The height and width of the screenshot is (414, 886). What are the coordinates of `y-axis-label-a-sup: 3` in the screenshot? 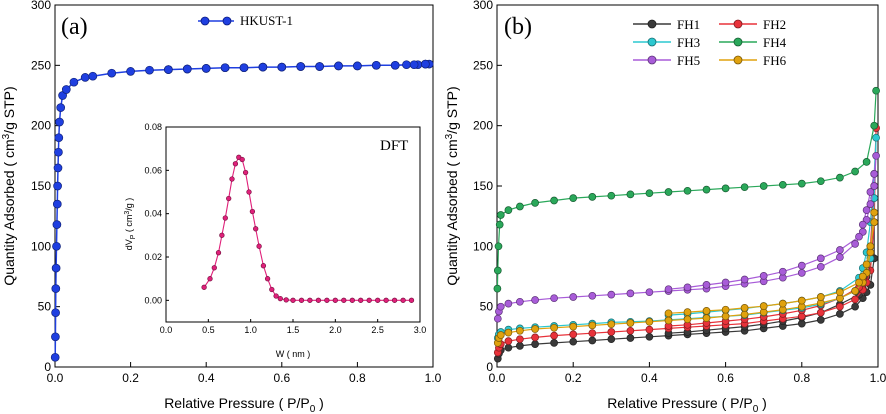 It's located at (6, 136).